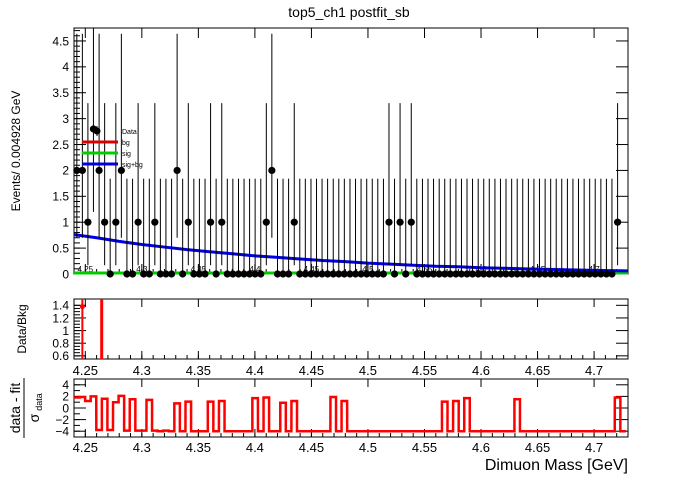 The image size is (698, 479). I want to click on pull-x-tick-label: 4.55, so click(424, 447).